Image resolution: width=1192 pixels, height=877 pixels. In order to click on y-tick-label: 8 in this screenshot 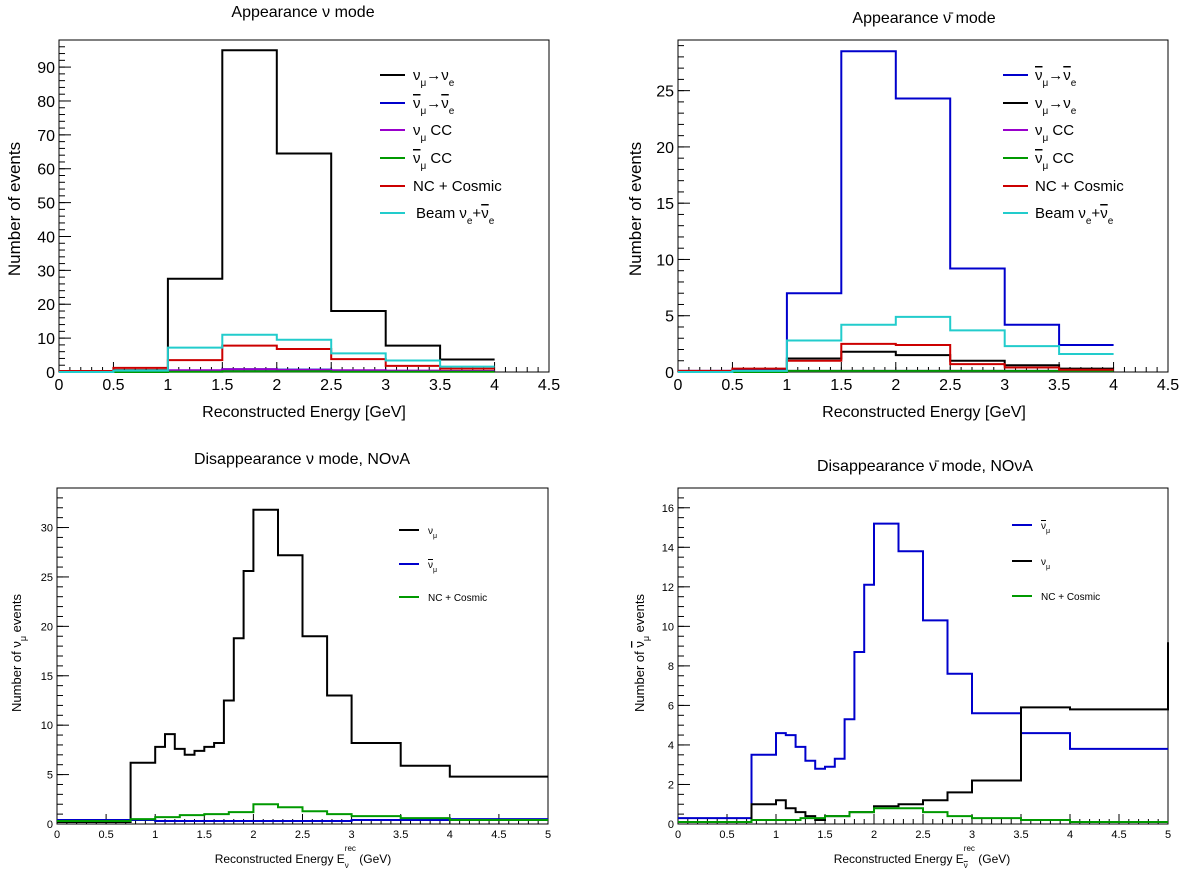, I will do `click(671, 667)`.